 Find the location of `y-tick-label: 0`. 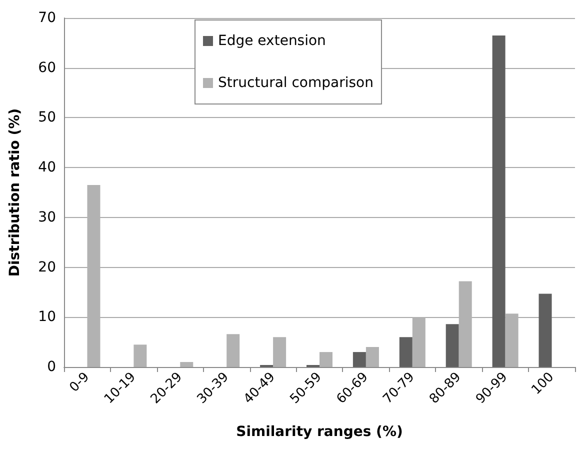

y-tick-label: 0 is located at coordinates (51, 367).